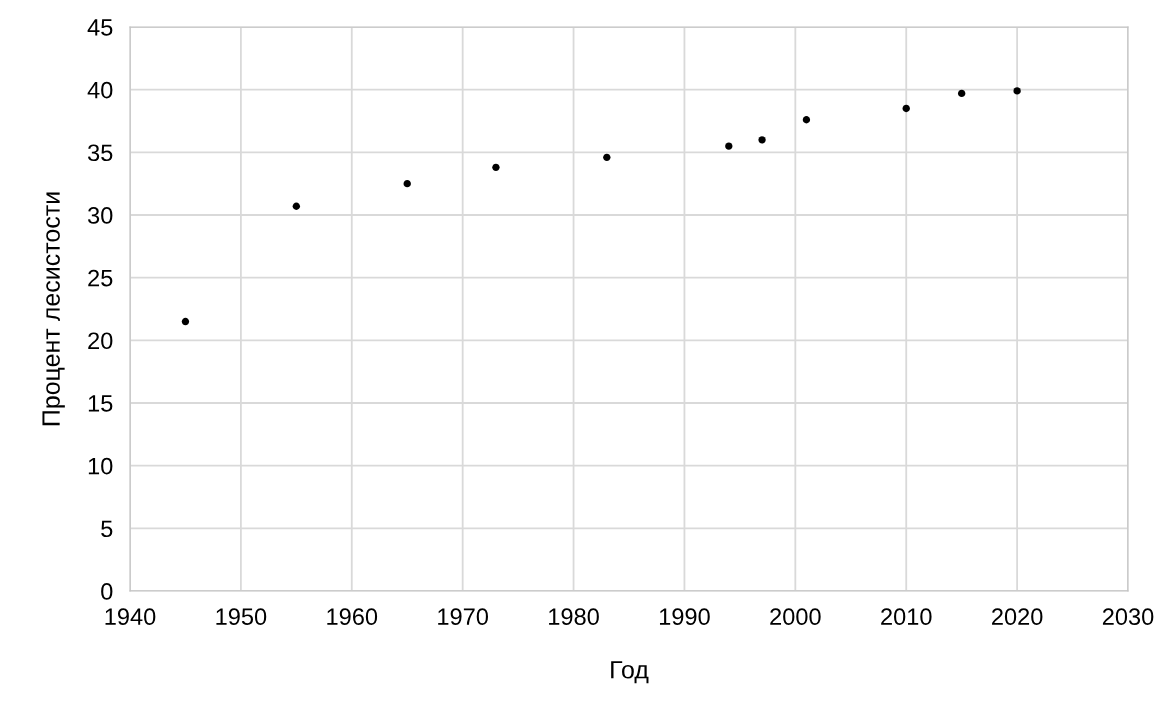  I want to click on y-tick-label: 0, so click(107, 591).